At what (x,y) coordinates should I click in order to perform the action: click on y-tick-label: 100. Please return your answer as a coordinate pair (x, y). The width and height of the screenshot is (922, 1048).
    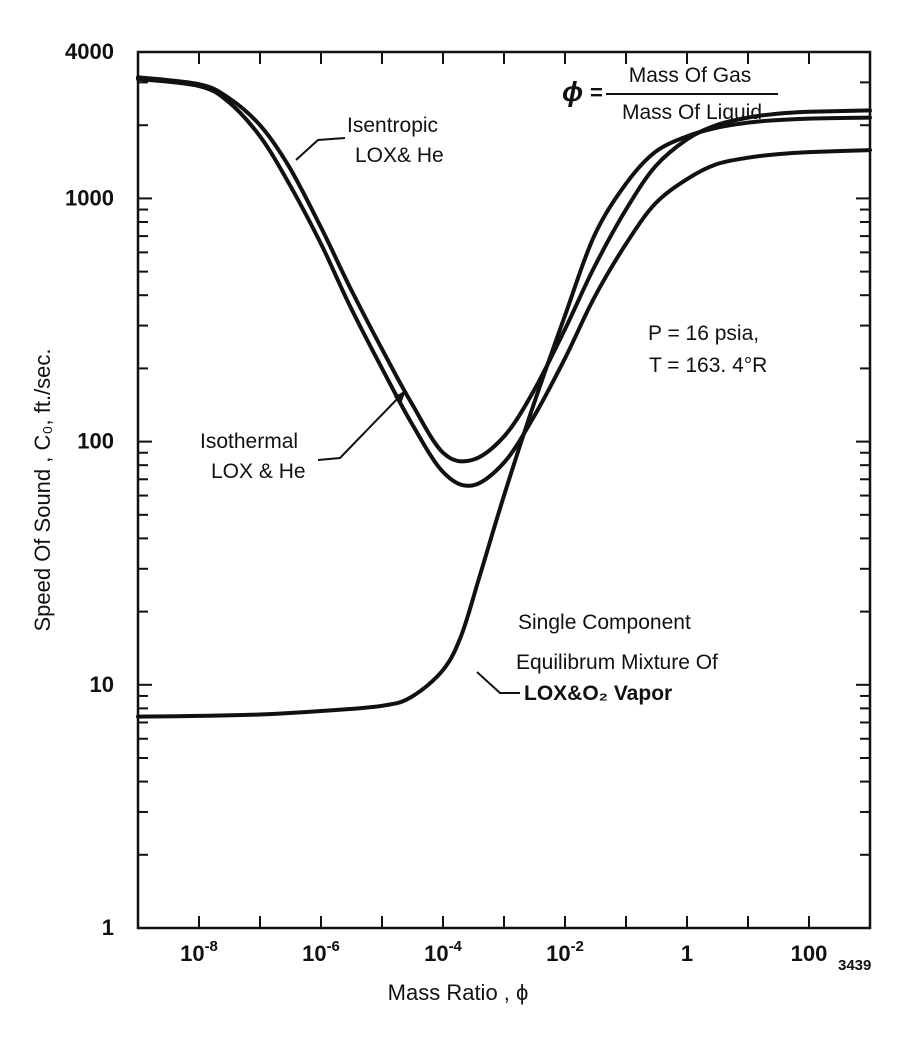
    Looking at the image, I should click on (95, 441).